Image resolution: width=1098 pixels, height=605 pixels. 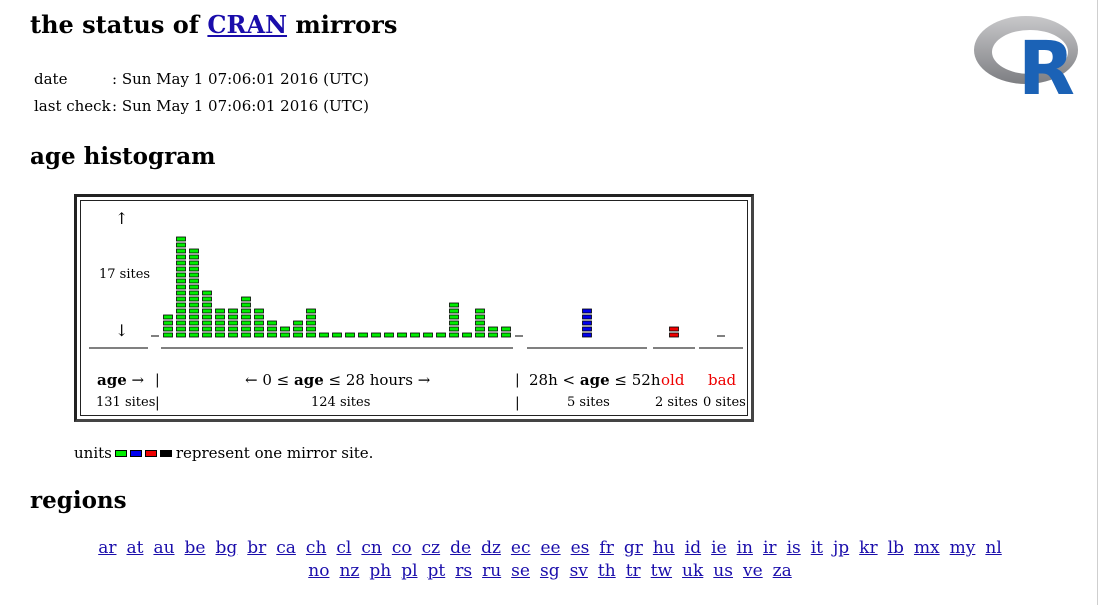 What do you see at coordinates (286, 548) in the screenshot?
I see `region-link-ca: ca` at bounding box center [286, 548].